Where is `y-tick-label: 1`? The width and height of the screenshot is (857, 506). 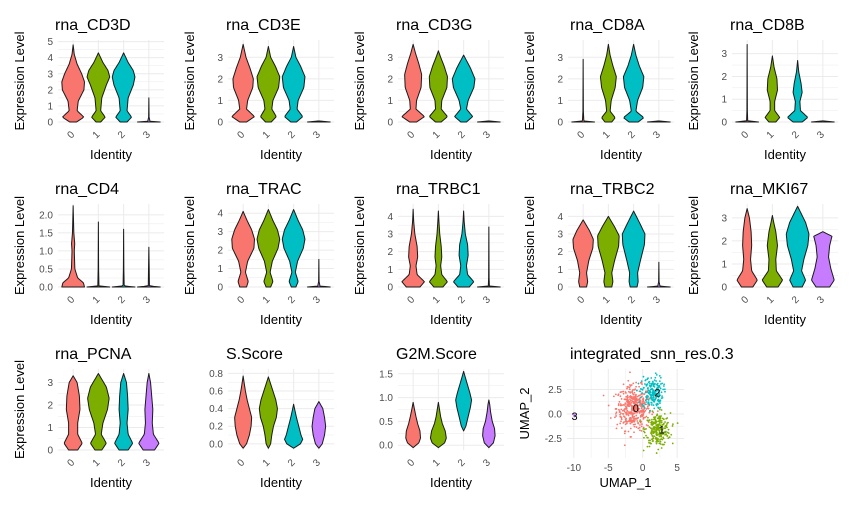
y-tick-label: 1 is located at coordinates (724, 100).